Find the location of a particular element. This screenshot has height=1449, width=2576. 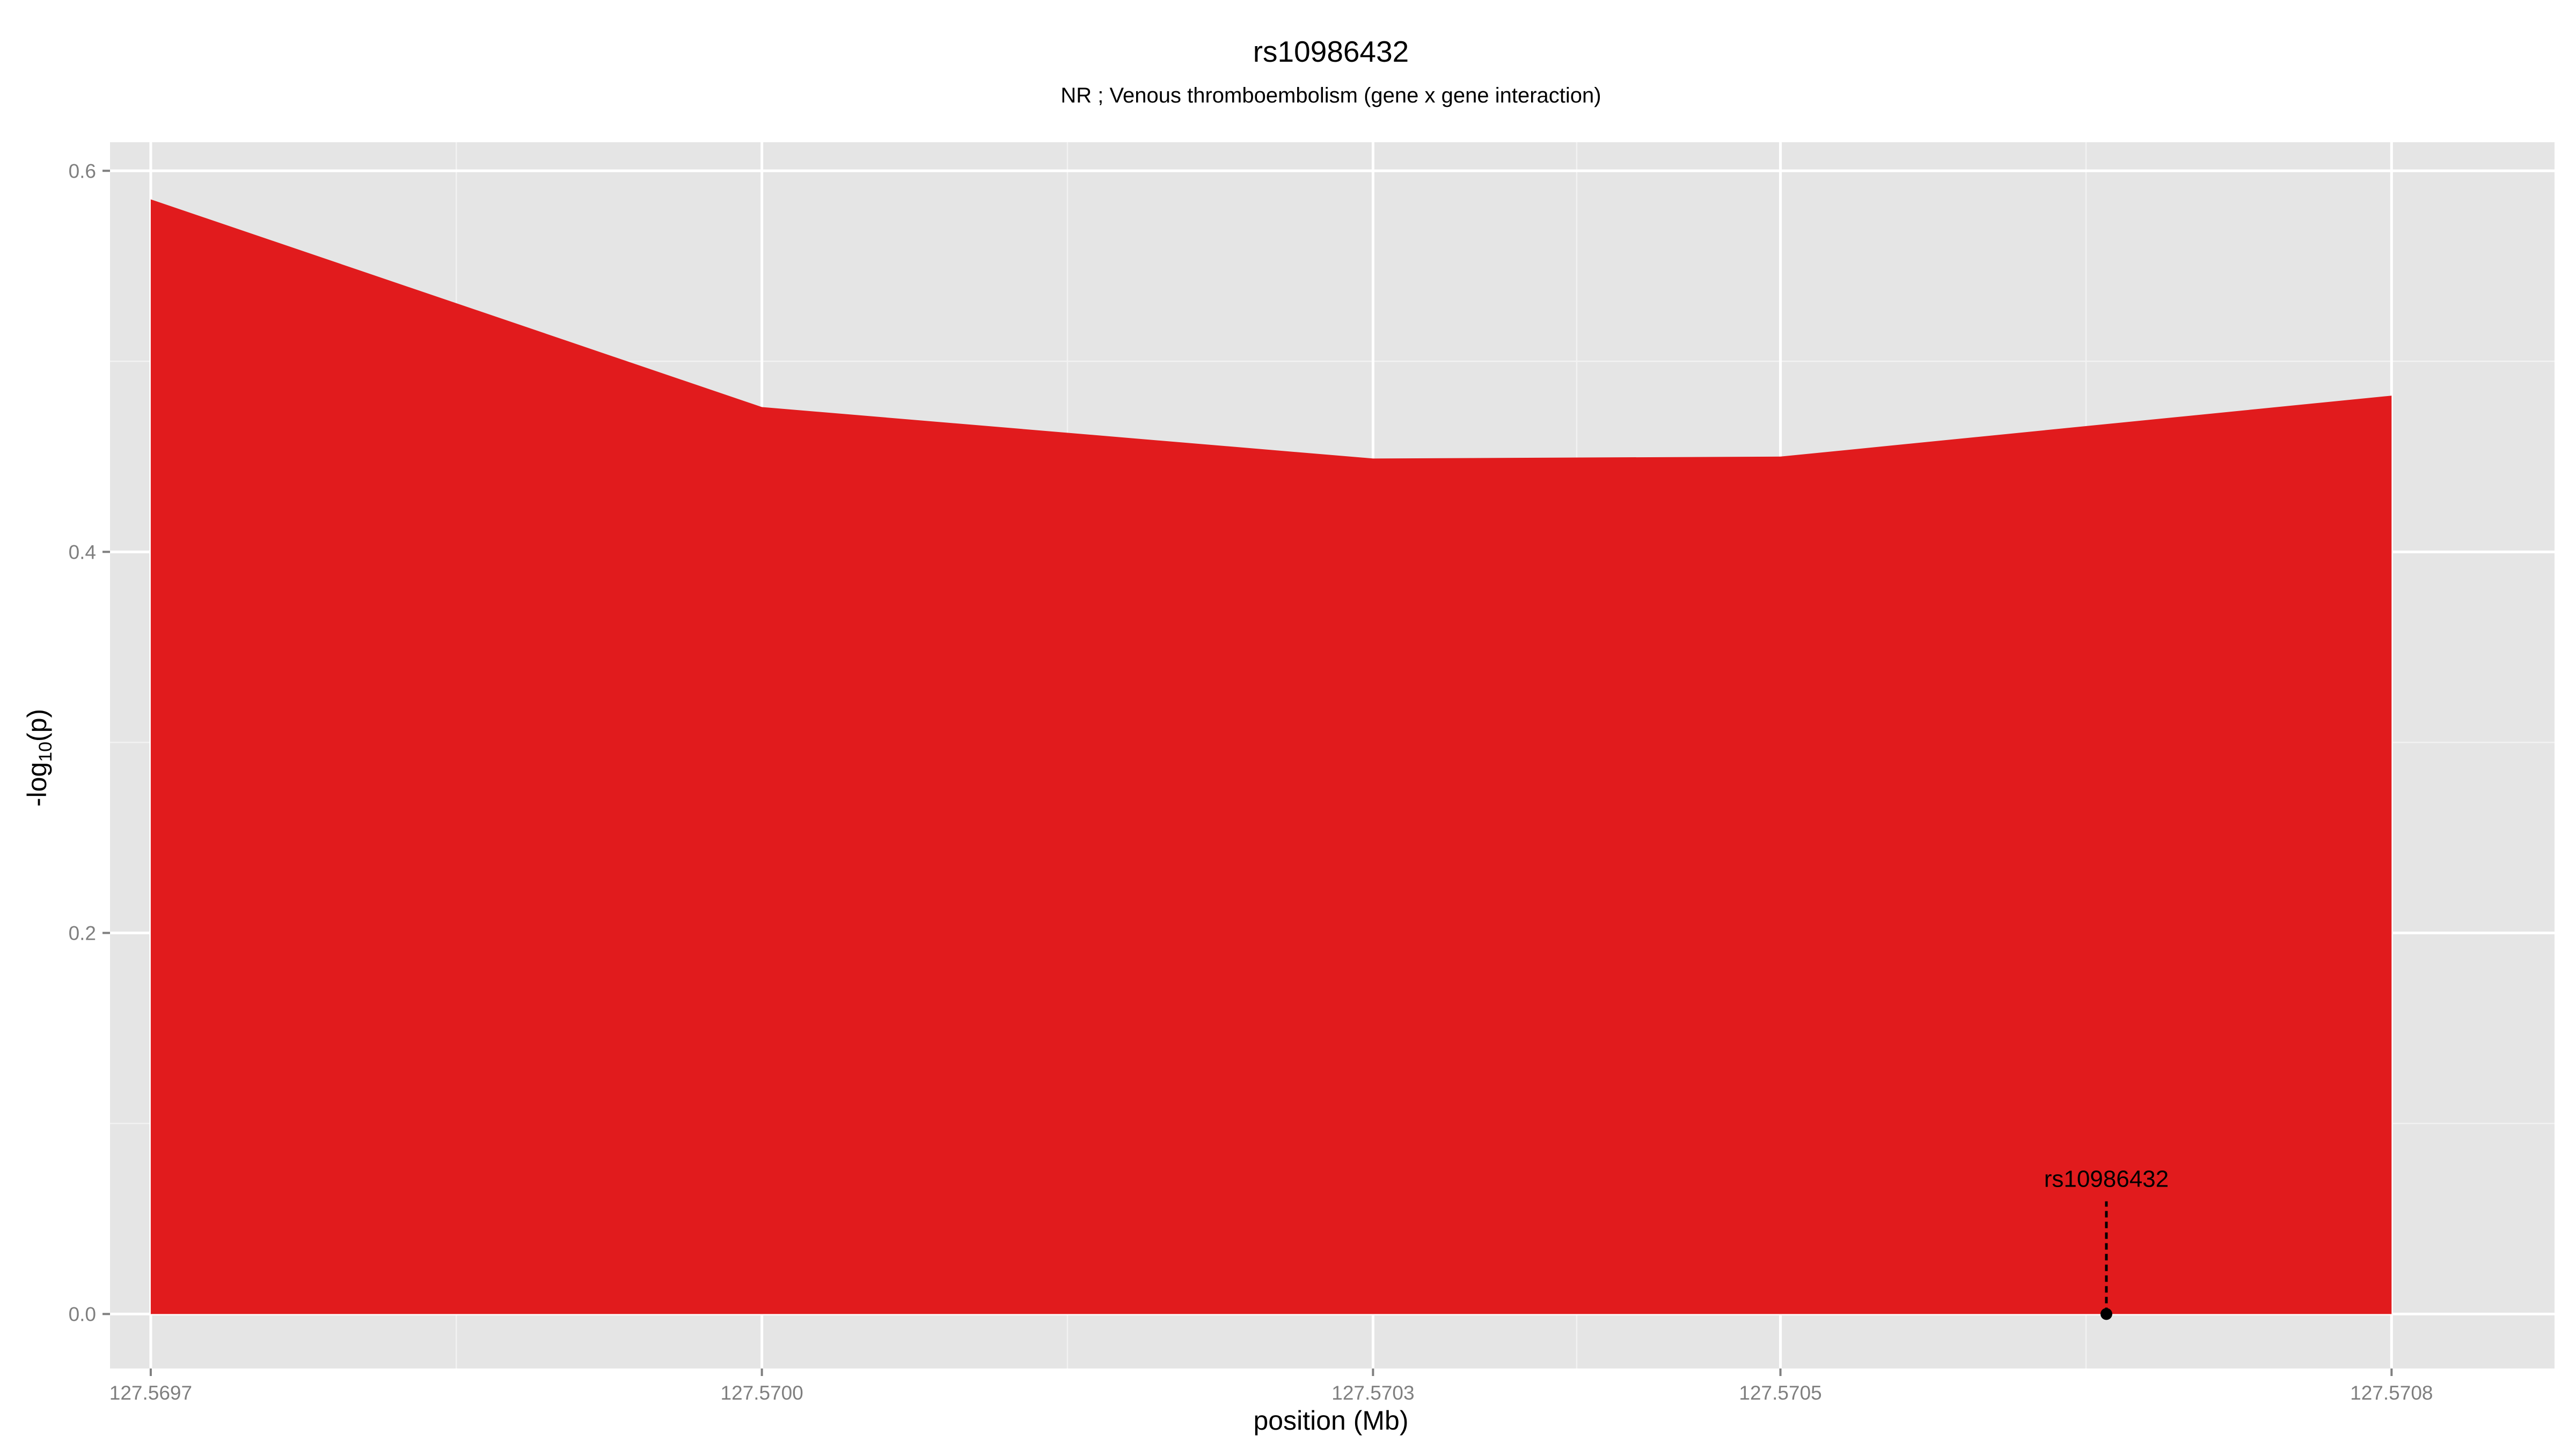

x-tick-label: 127.5703 is located at coordinates (1372, 1393).